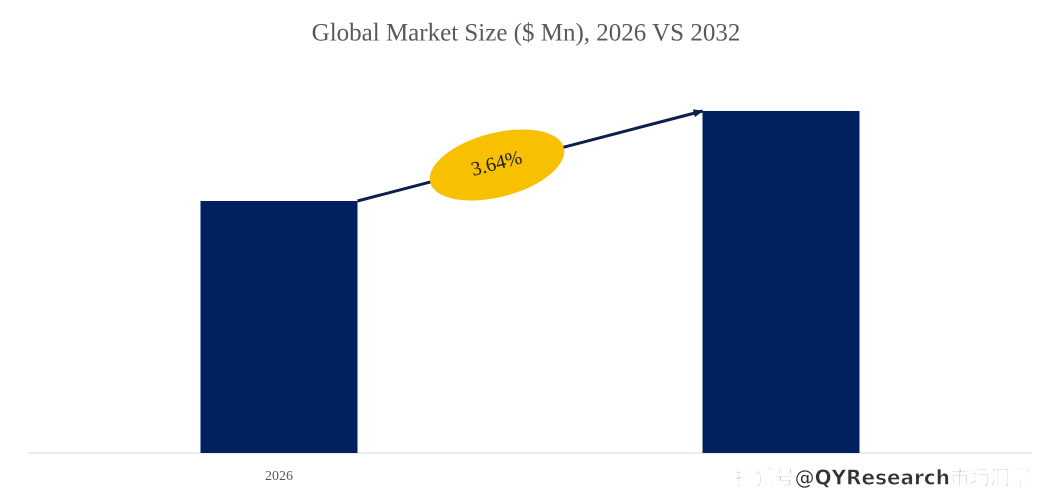 The height and width of the screenshot is (502, 1051). What do you see at coordinates (883, 478) in the screenshot?
I see `watermark: 搜狐号@QYResearch市场洞察` at bounding box center [883, 478].